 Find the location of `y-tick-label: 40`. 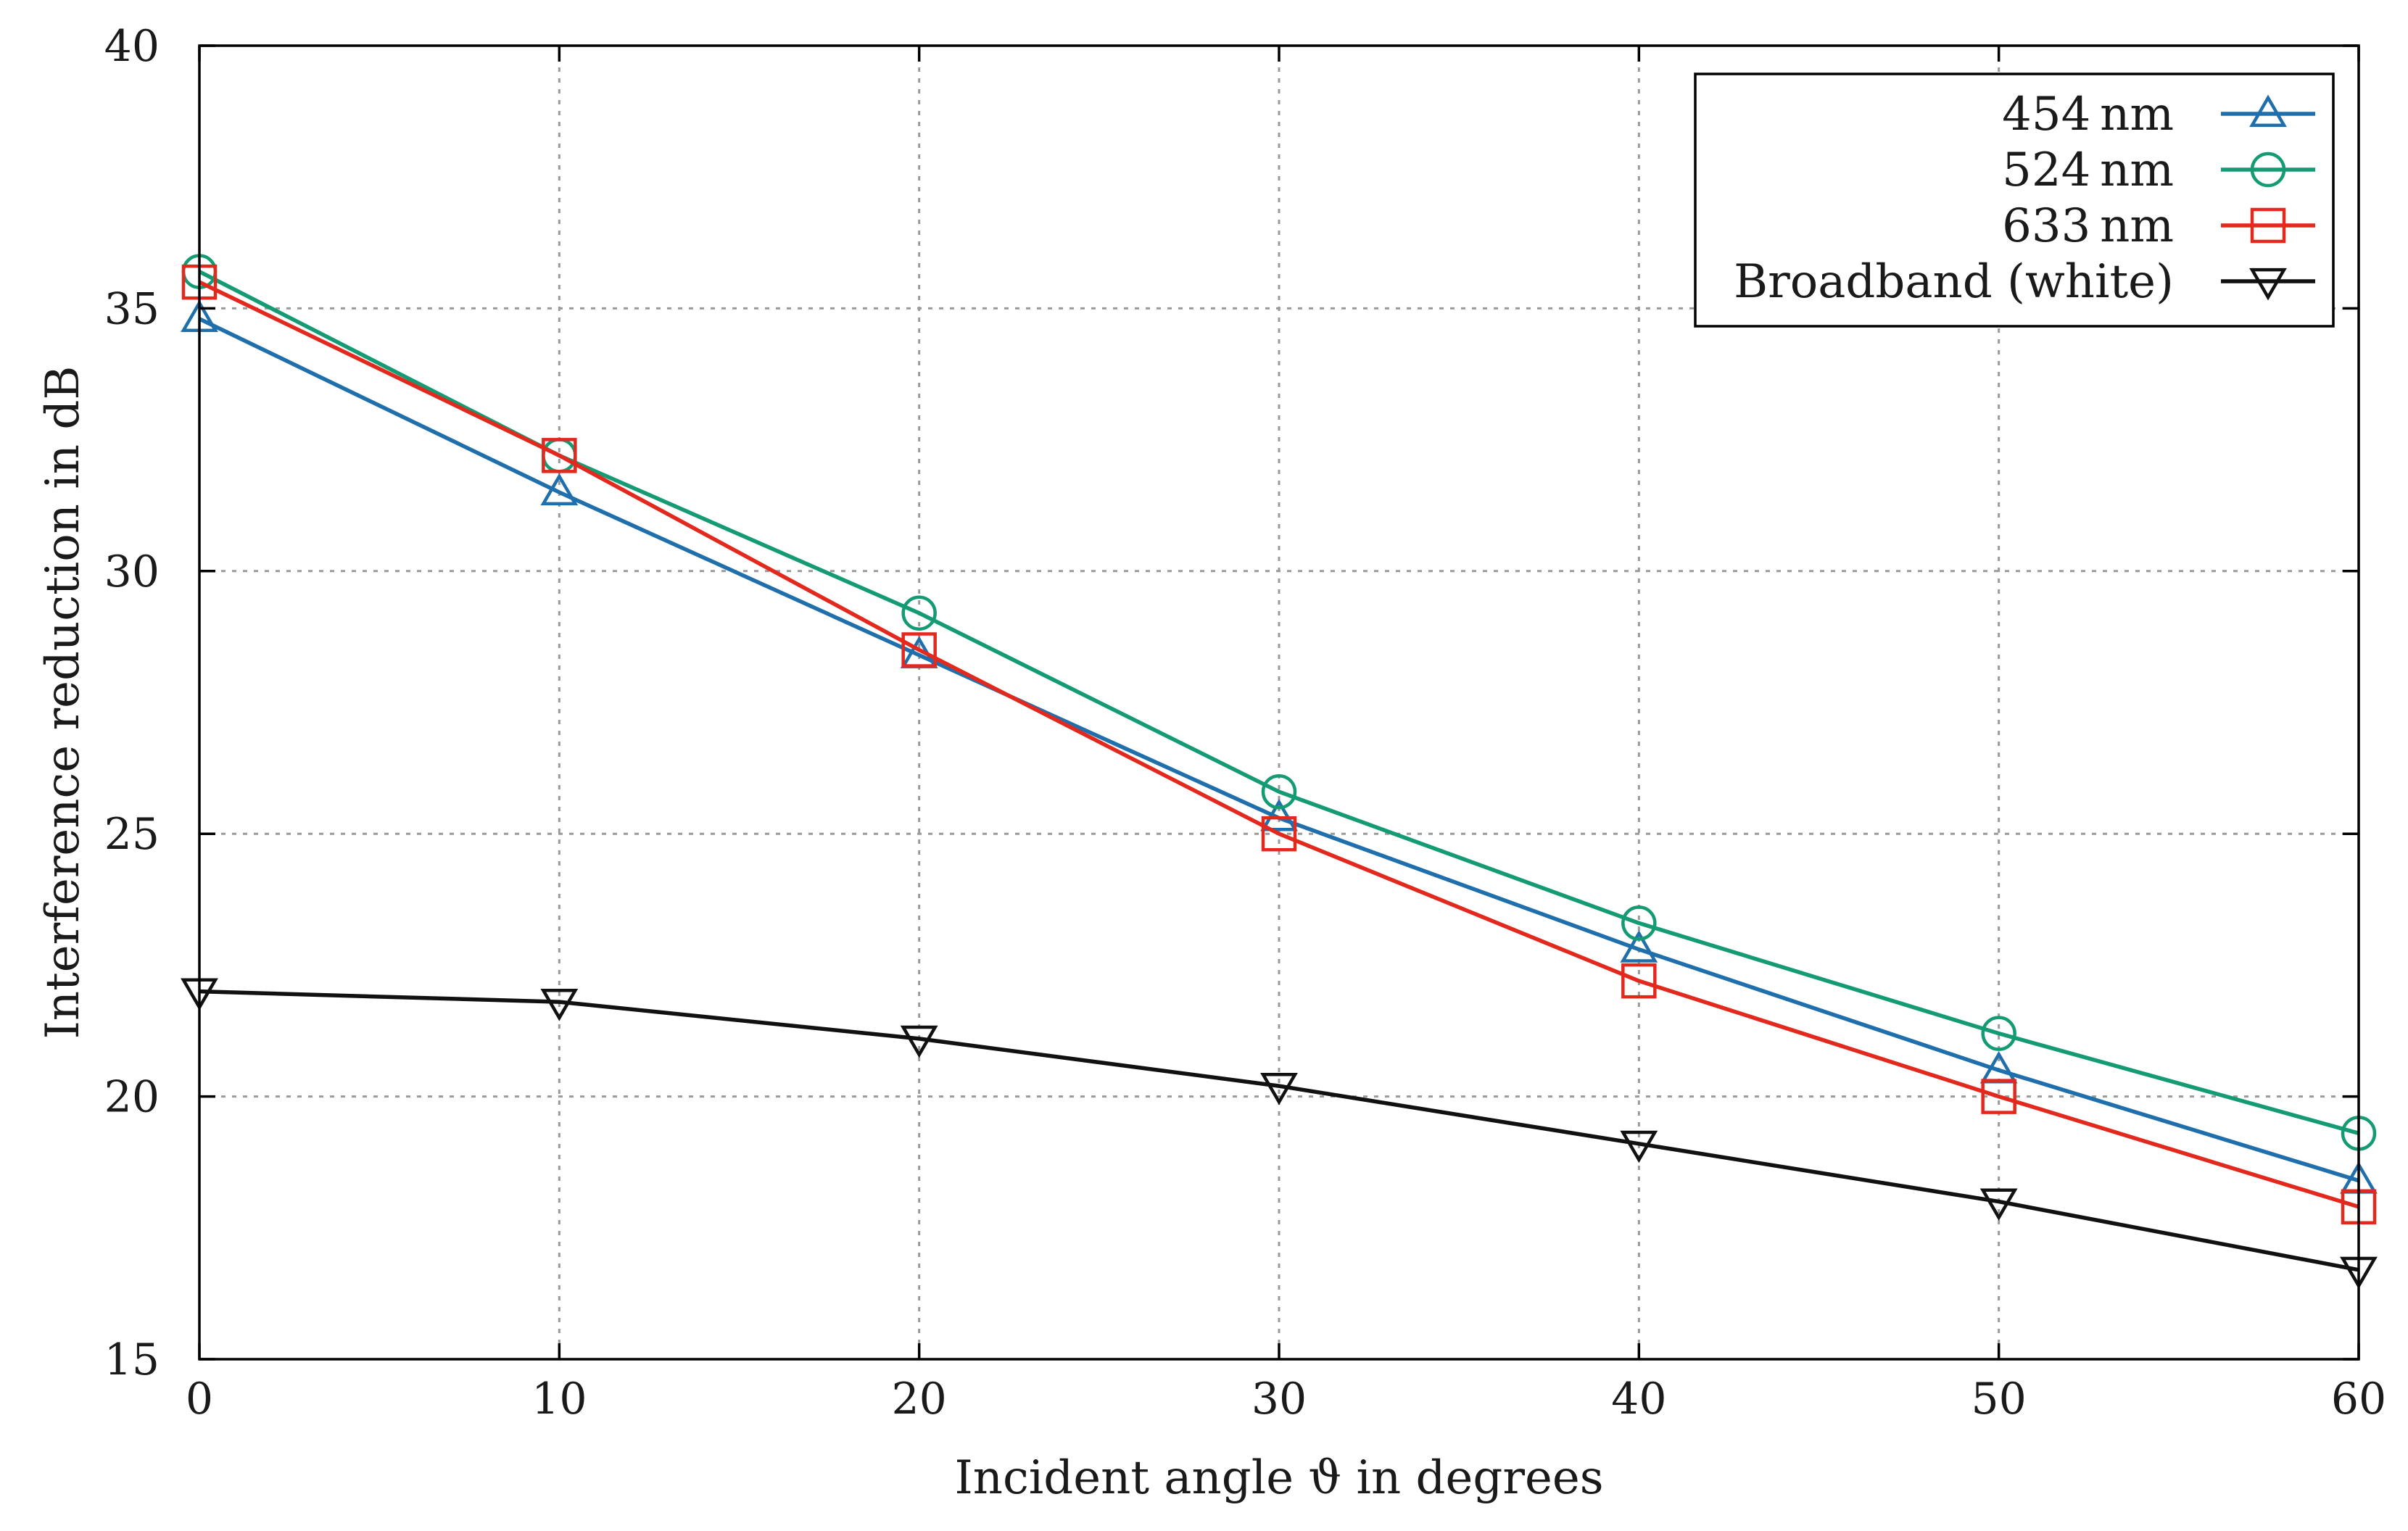

y-tick-label: 40 is located at coordinates (132, 46).